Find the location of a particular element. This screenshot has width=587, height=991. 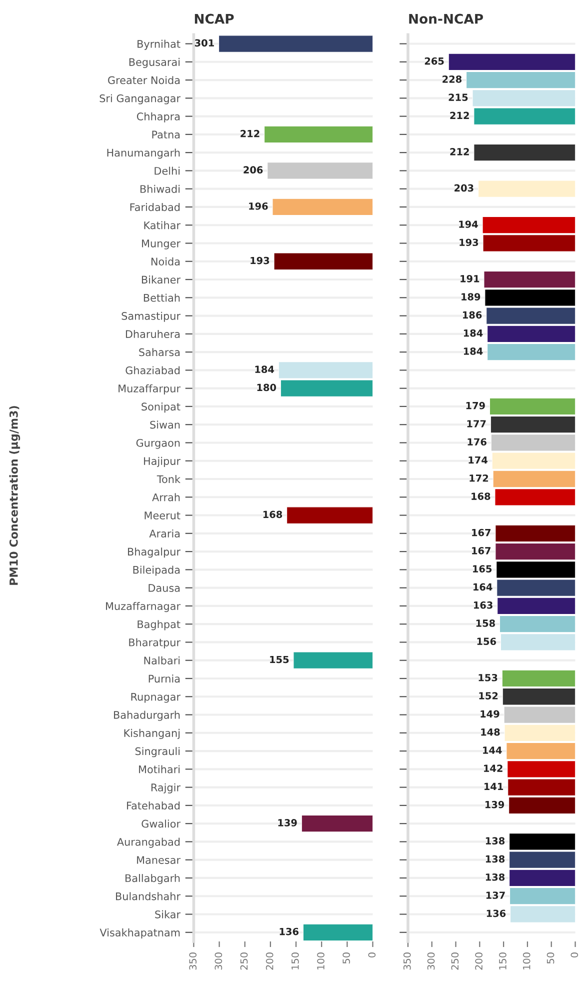

data-label: 301 is located at coordinates (204, 43).